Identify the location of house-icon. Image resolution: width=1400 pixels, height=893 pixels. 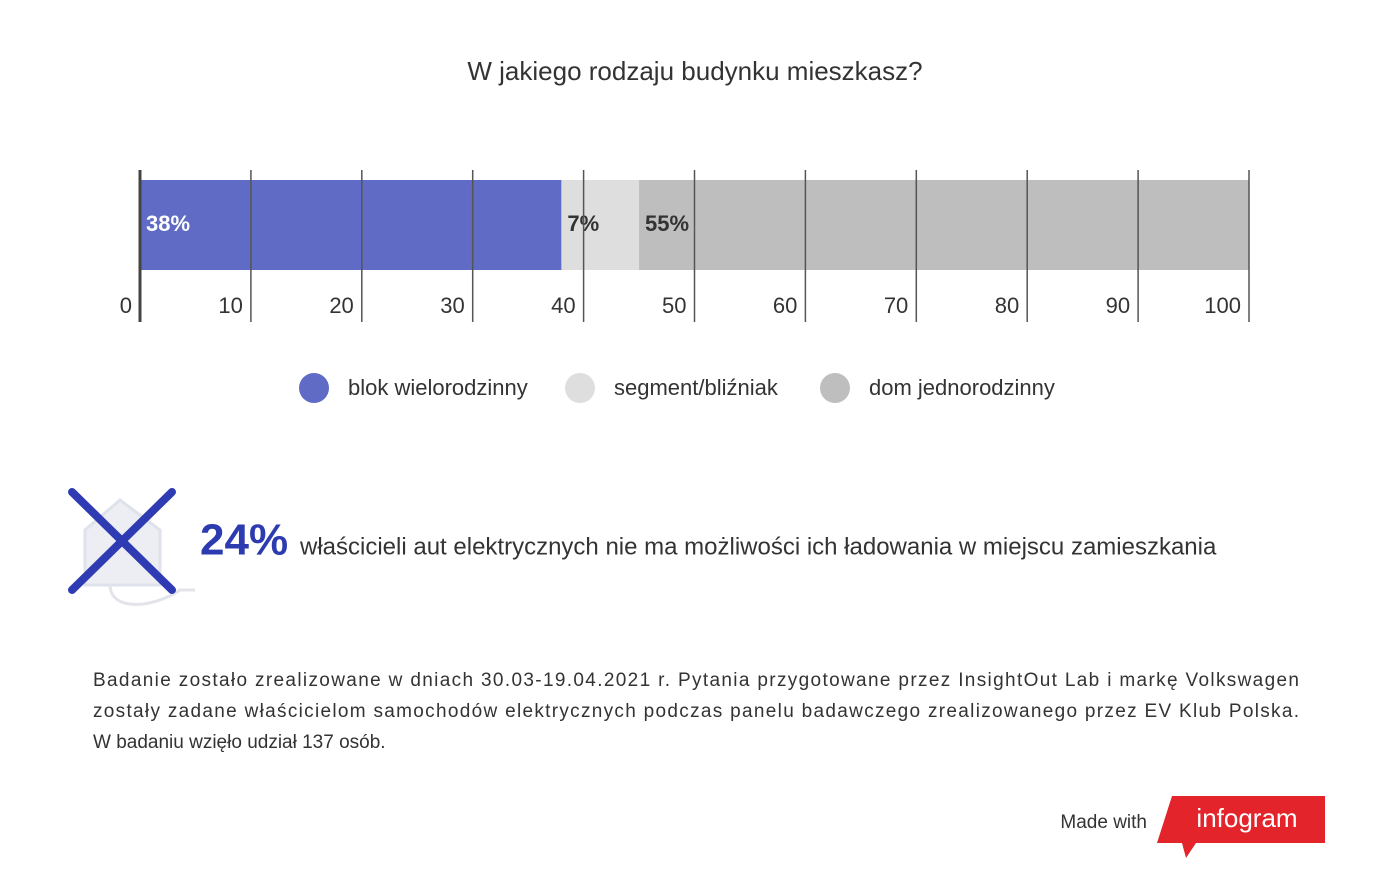
(131, 547).